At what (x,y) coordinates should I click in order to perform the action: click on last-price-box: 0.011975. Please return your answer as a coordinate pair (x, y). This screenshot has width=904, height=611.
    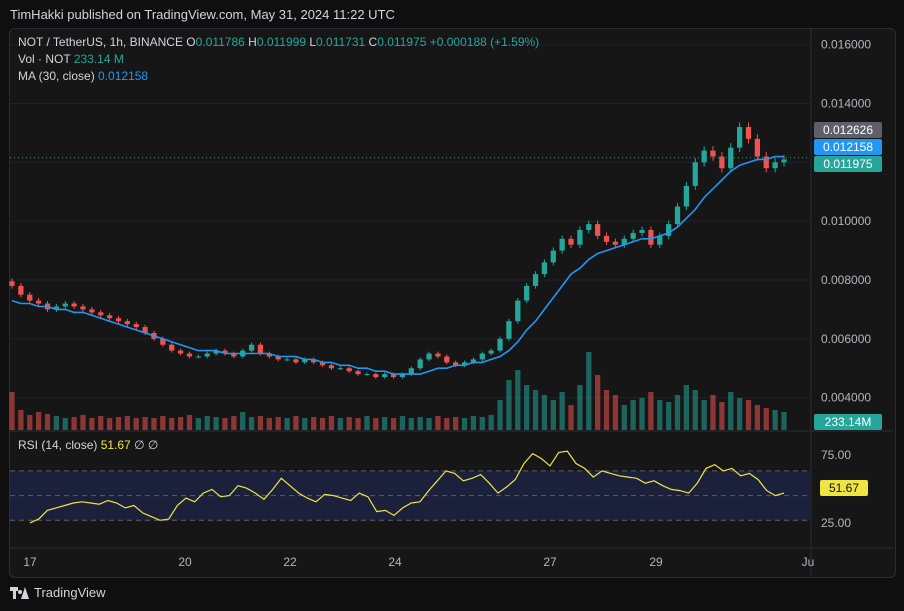
    Looking at the image, I should click on (848, 164).